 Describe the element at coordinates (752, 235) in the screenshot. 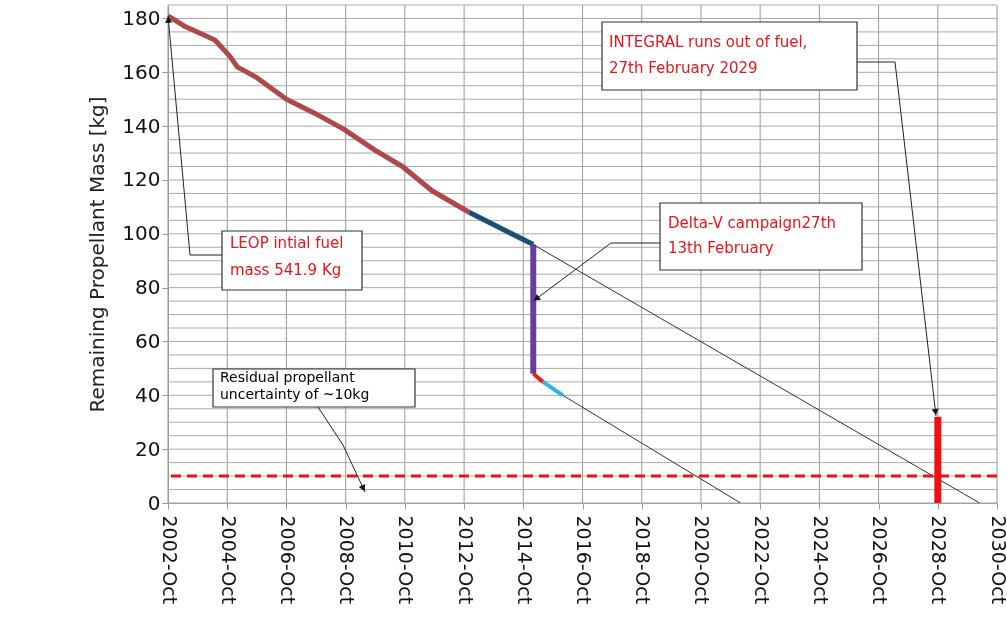

I see `annotation: Delta-V campaign27th 13th February` at that location.